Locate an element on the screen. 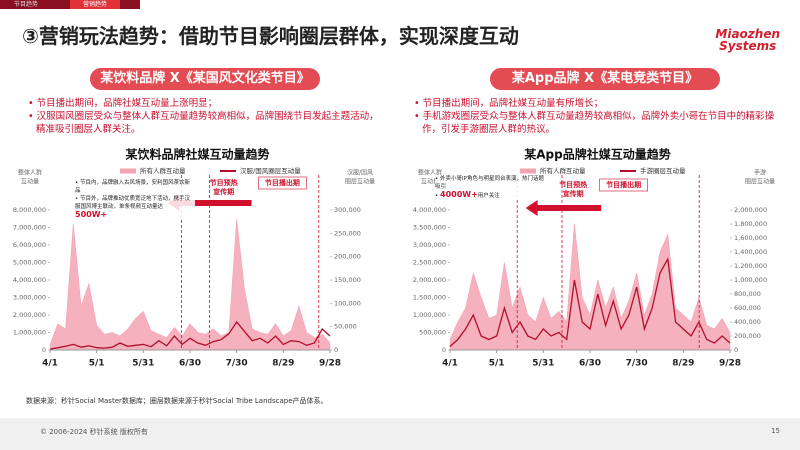 This screenshot has height=450, width=800. y2-axis-label: 圈层互动量 is located at coordinates (760, 182).